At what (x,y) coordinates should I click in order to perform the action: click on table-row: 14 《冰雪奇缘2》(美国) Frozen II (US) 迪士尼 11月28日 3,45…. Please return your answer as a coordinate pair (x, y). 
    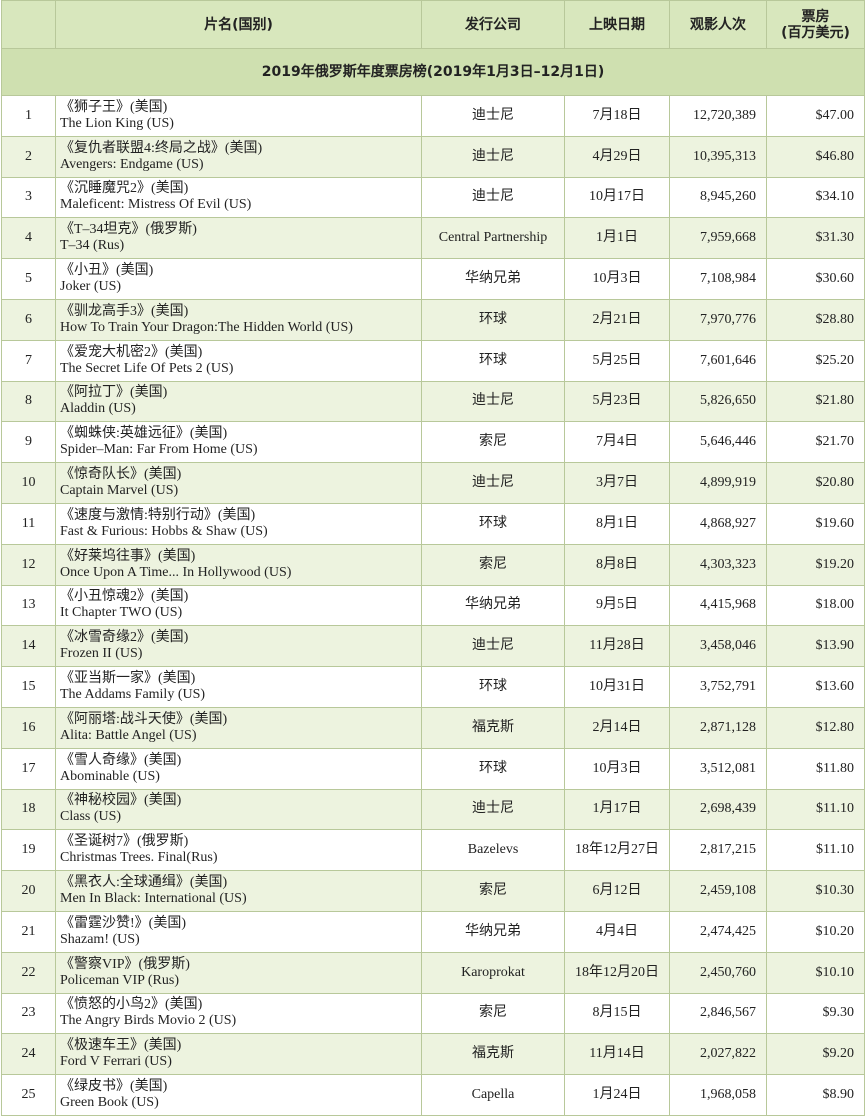
    Looking at the image, I should click on (433, 646).